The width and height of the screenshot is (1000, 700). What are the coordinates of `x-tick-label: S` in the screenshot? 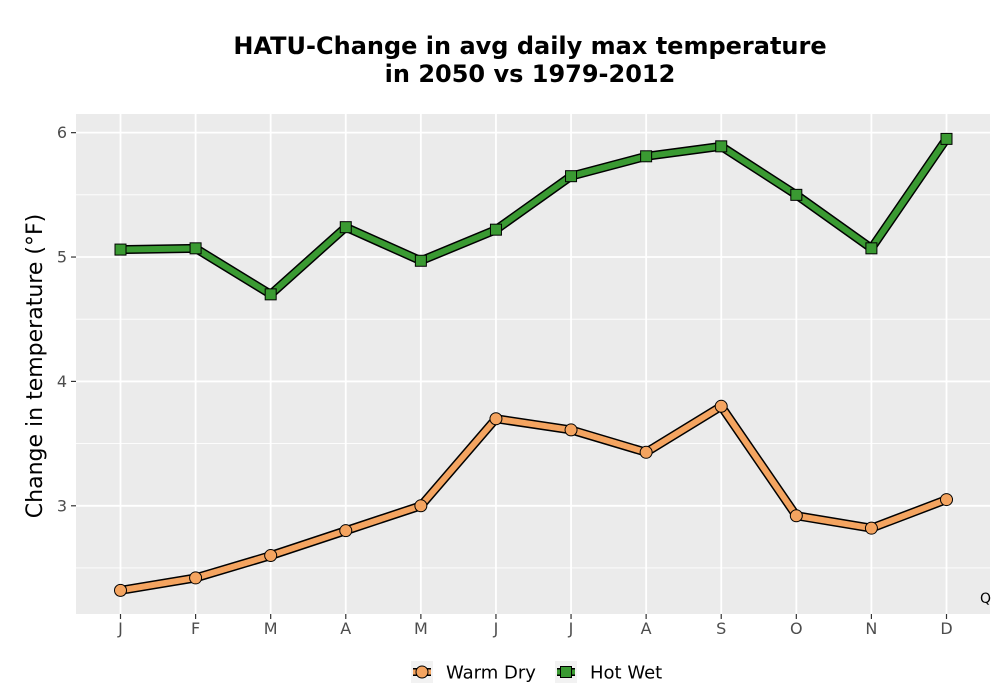 It's located at (721, 628).